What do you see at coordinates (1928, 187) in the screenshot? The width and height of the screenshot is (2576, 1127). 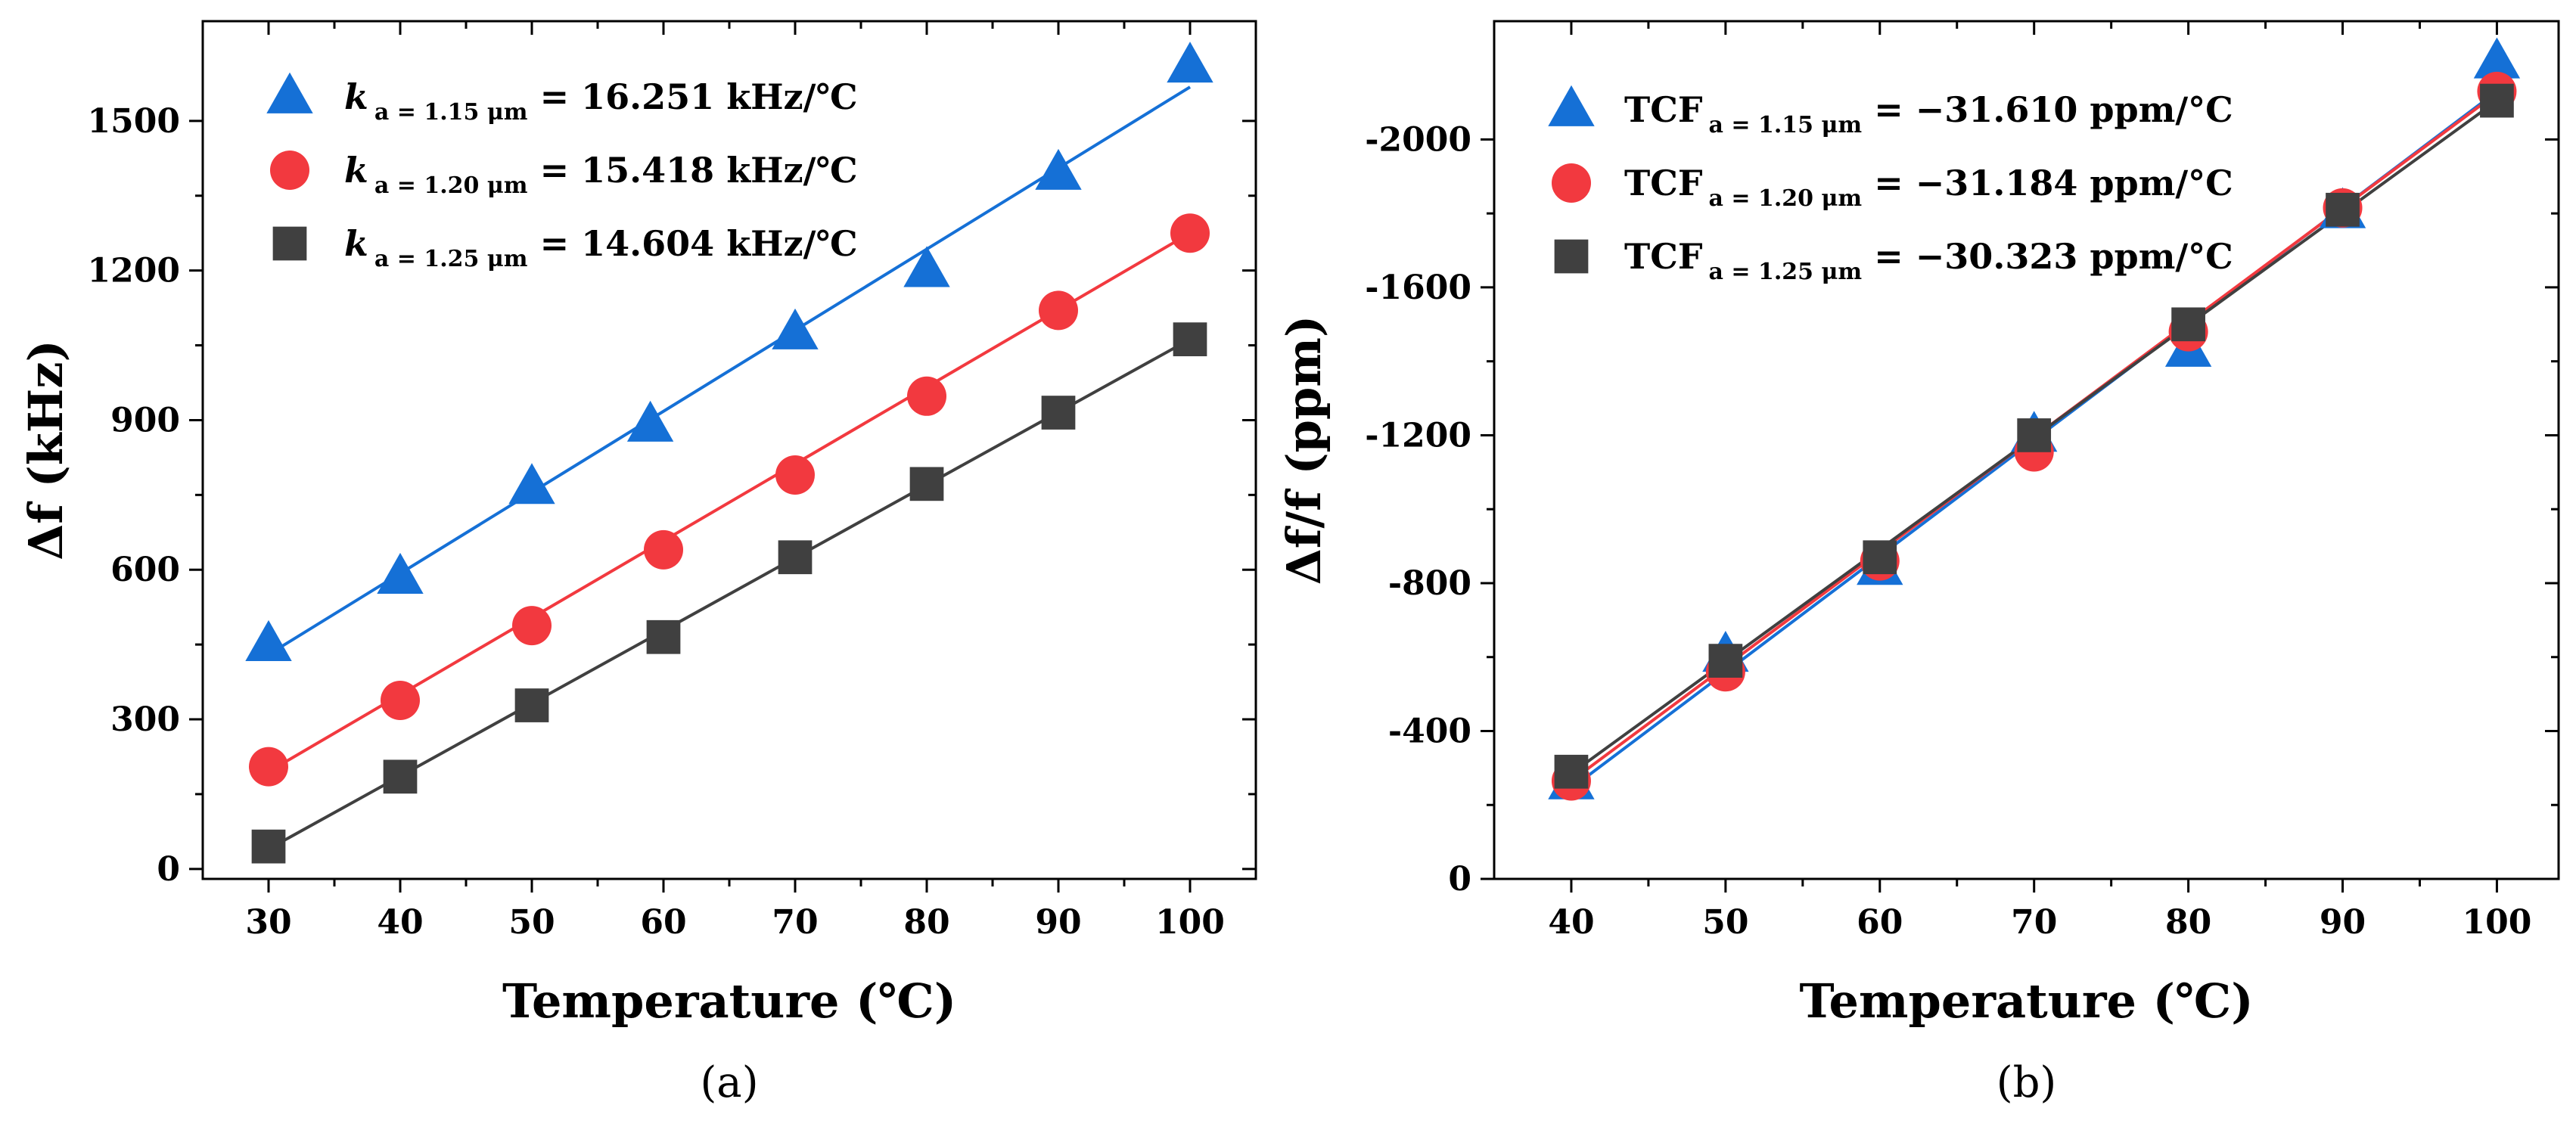 I see `legend-entry-1: TCF a = 1.20 μm = −31.184 ppm/°C` at bounding box center [1928, 187].